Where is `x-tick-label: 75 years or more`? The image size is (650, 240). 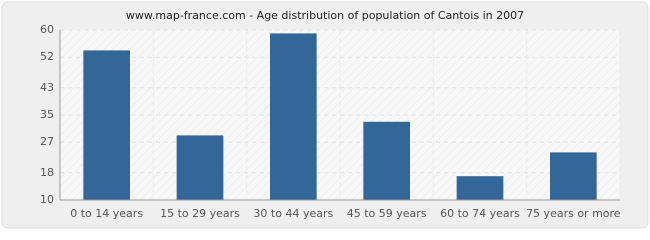
x-tick-label: 75 years or more is located at coordinates (573, 213).